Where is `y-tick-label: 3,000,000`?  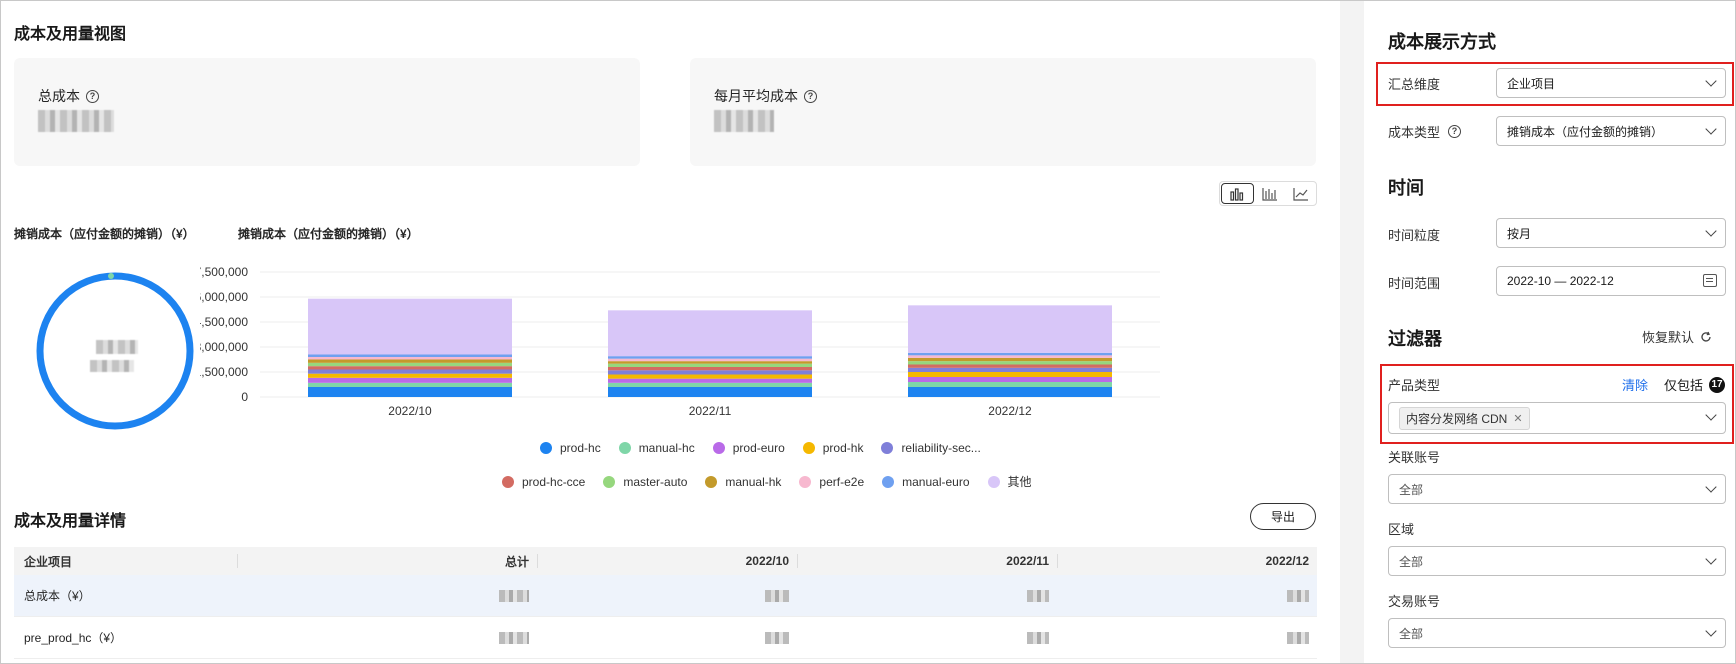 y-tick-label: 3,000,000 is located at coordinates (224, 347).